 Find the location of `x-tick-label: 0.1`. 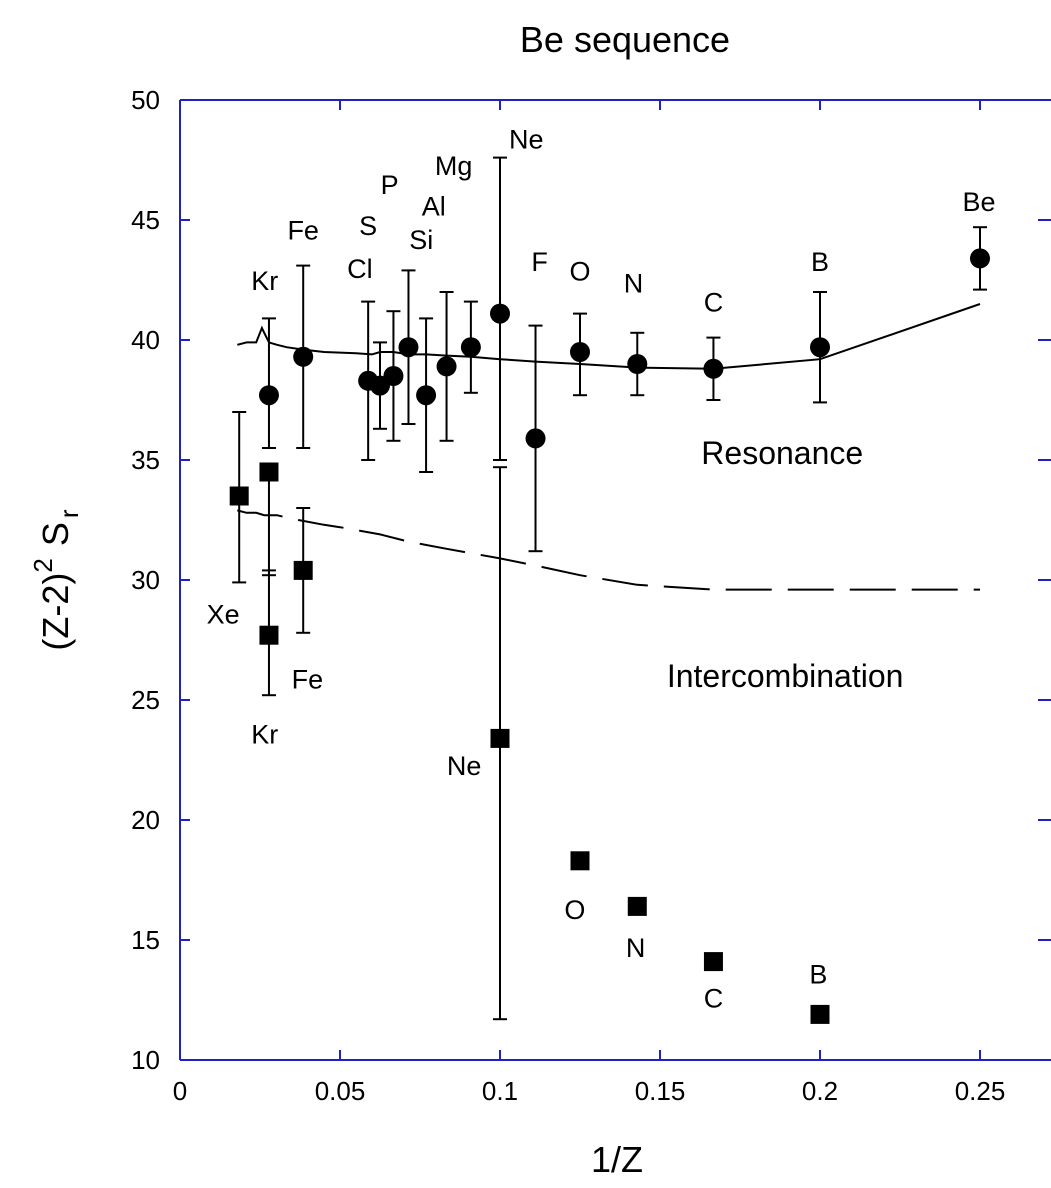

x-tick-label: 0.1 is located at coordinates (500, 1091).